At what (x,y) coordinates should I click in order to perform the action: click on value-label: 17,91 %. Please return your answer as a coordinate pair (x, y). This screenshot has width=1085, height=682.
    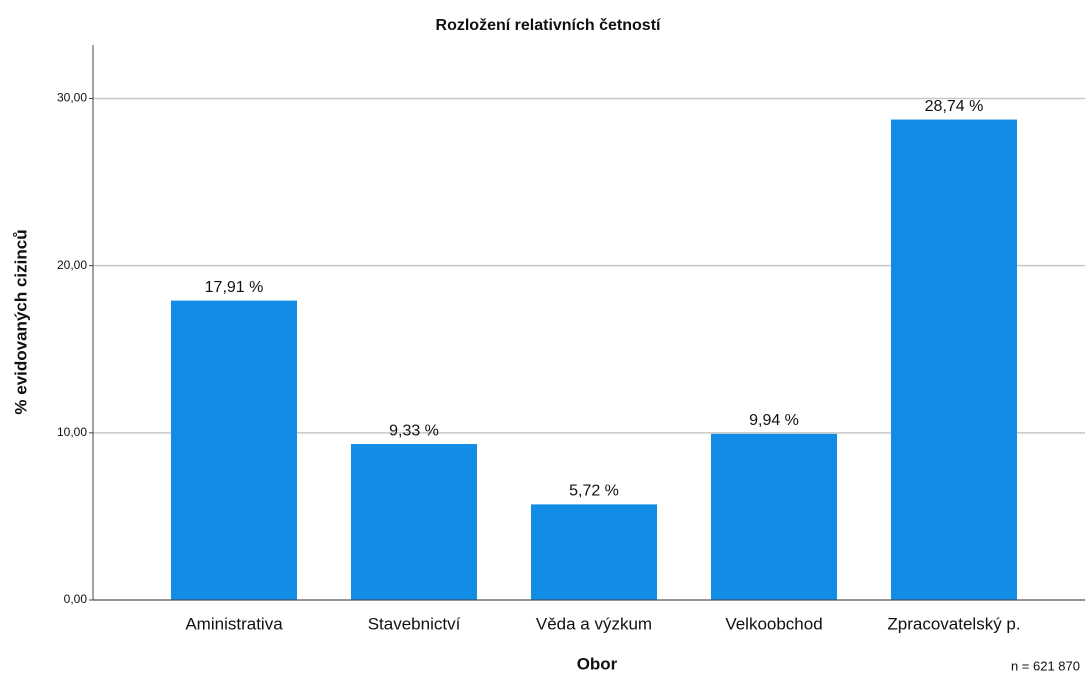
    Looking at the image, I should click on (234, 287).